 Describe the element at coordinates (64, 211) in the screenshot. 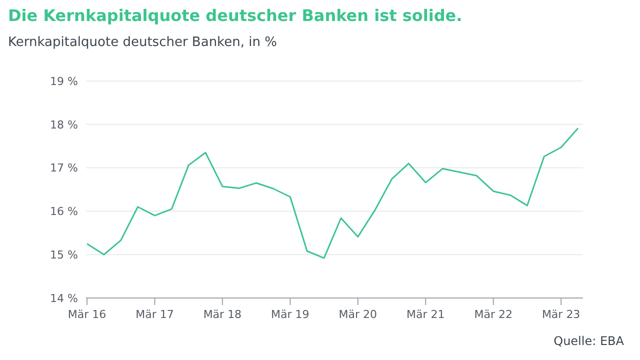

I see `y-tick-label: 16 %` at that location.